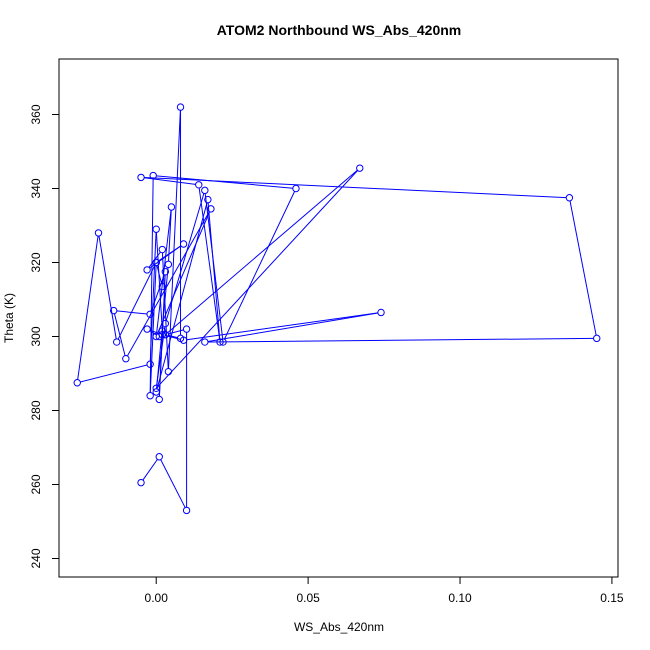 This screenshot has width=650, height=650. I want to click on y-tick-label: 260, so click(36, 484).